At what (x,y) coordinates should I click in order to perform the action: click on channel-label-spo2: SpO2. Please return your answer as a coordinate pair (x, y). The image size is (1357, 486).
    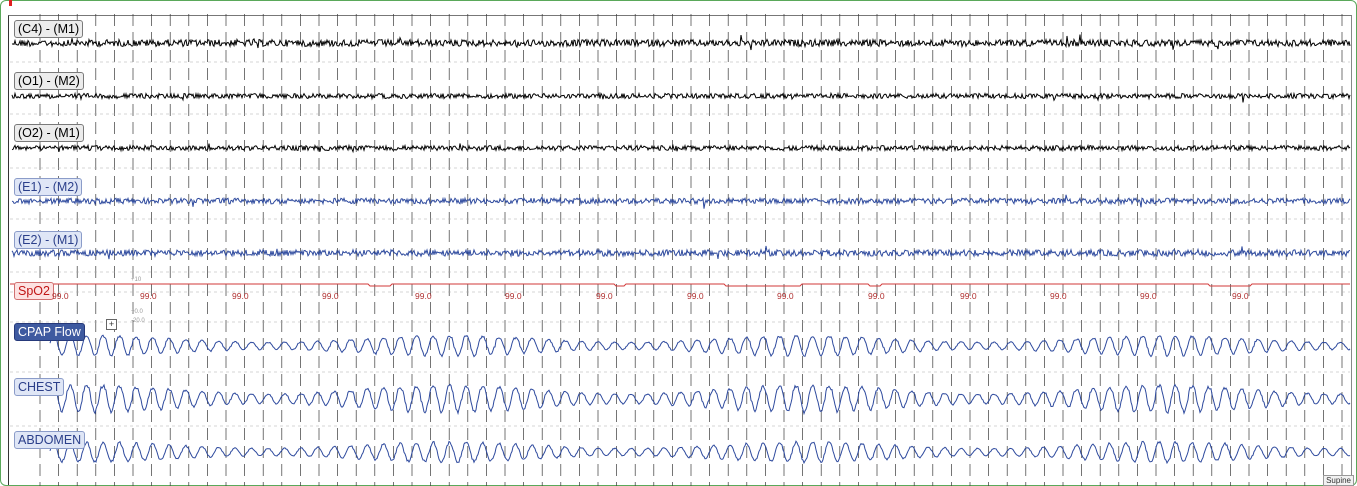
    Looking at the image, I should click on (34, 291).